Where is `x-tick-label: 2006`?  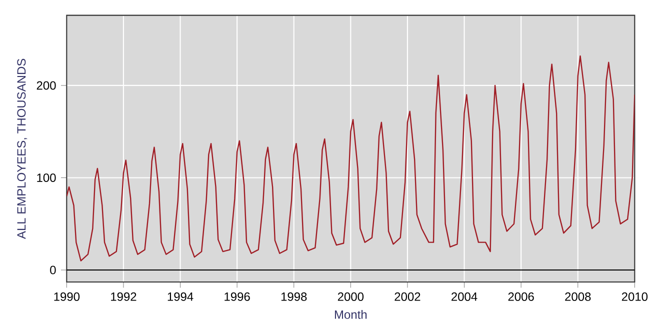
x-tick-label: 2006 is located at coordinates (521, 296).